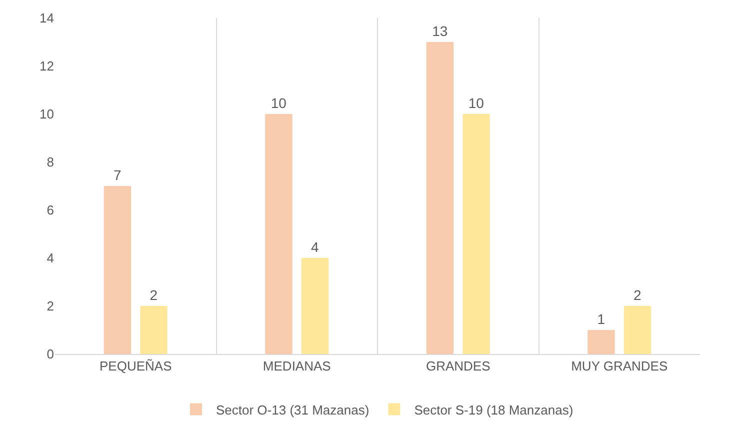 This screenshot has width=735, height=436. What do you see at coordinates (50, 354) in the screenshot?
I see `y-tick-label: 0` at bounding box center [50, 354].